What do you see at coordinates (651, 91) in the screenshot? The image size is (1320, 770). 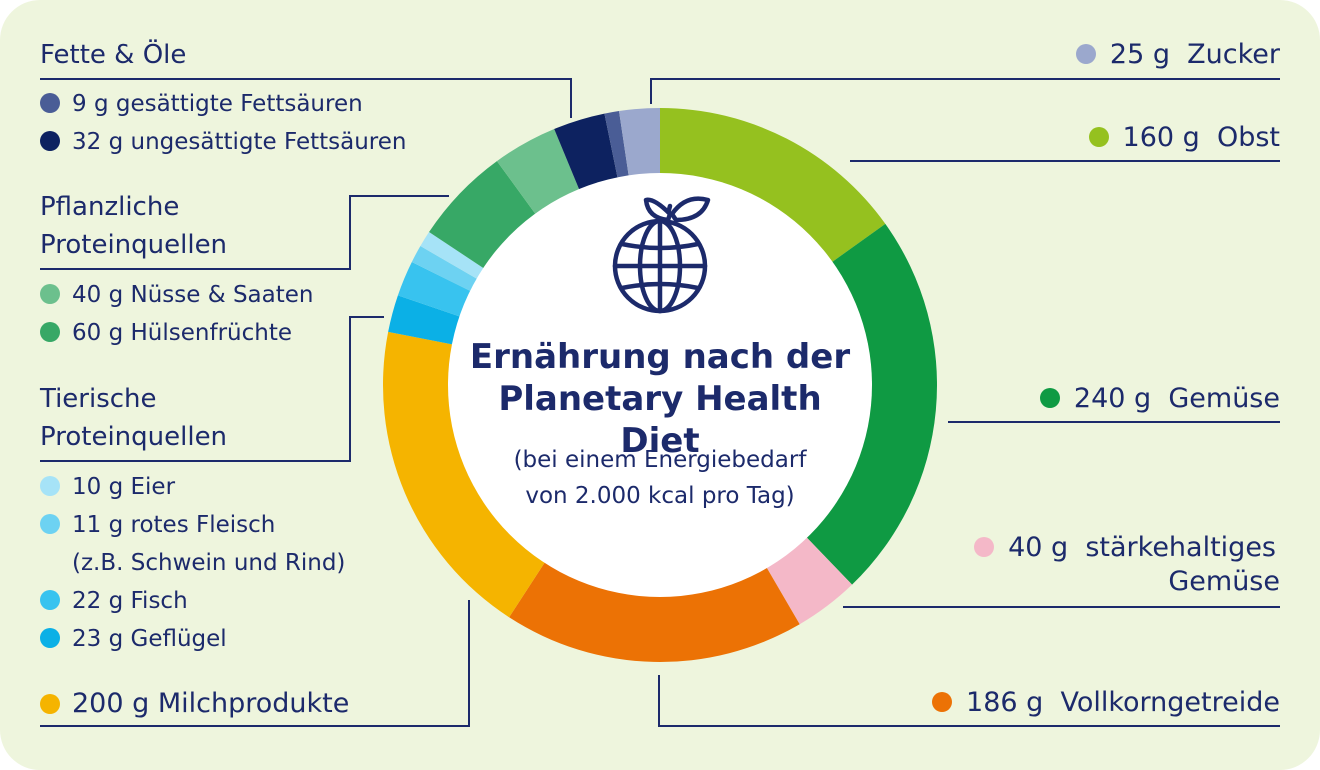 I see `zucker-line-drop` at bounding box center [651, 91].